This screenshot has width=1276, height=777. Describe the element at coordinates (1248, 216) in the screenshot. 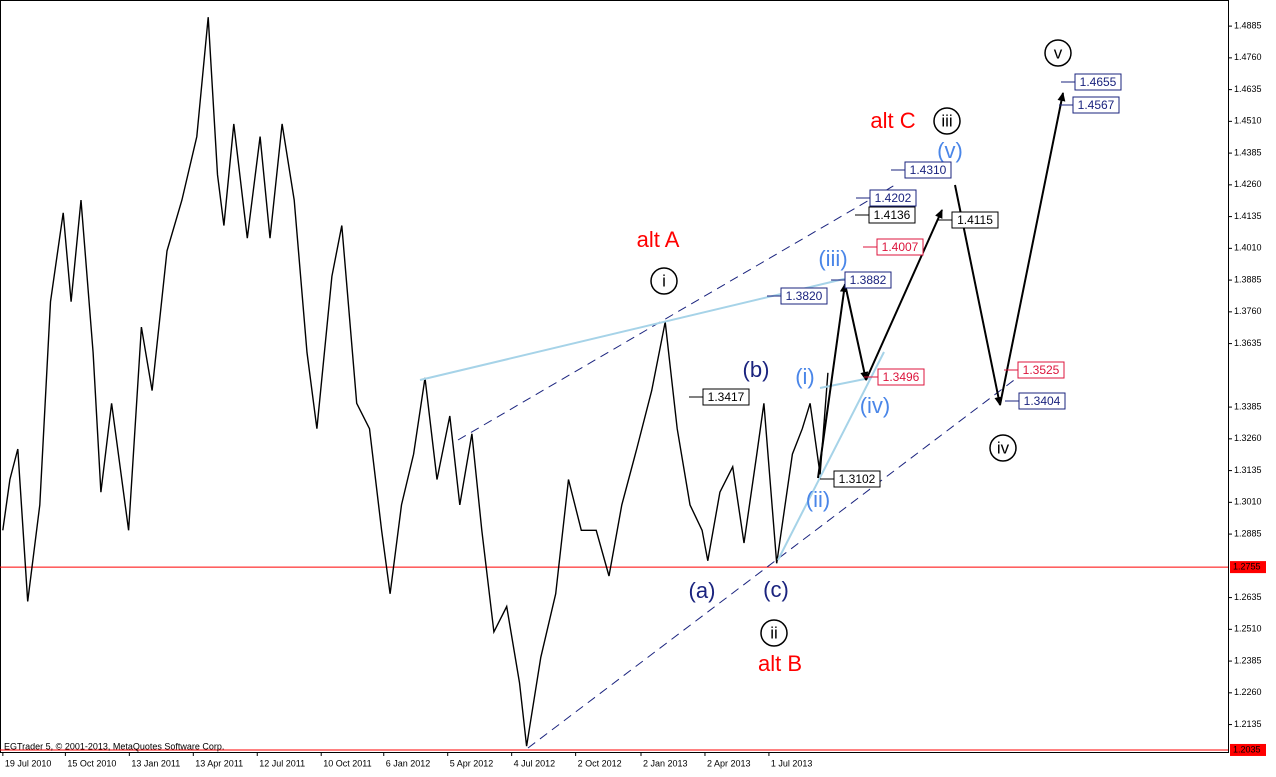

I see `y-tick-label: 1.4135` at that location.